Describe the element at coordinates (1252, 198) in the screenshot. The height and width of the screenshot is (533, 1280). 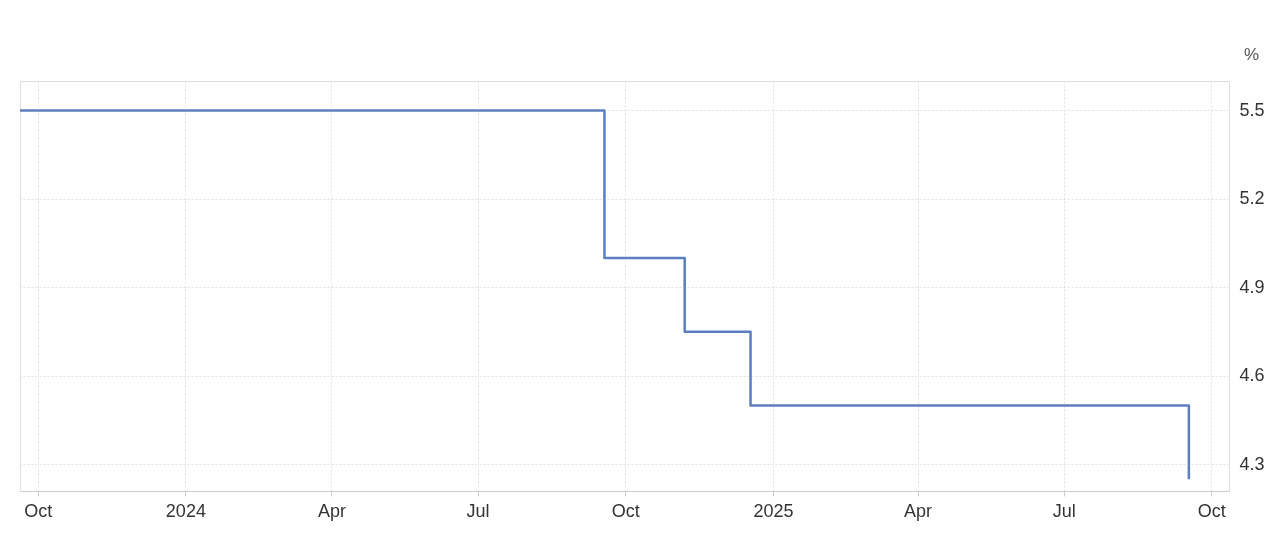
I see `y-tick-label: 5.2` at that location.